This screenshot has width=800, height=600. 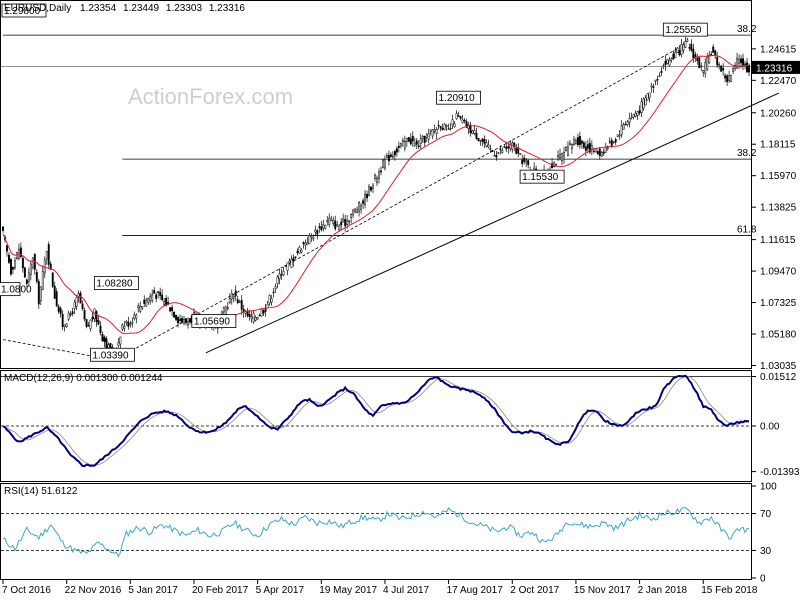 I want to click on rsi-y-tick-label: 100, so click(x=768, y=487).